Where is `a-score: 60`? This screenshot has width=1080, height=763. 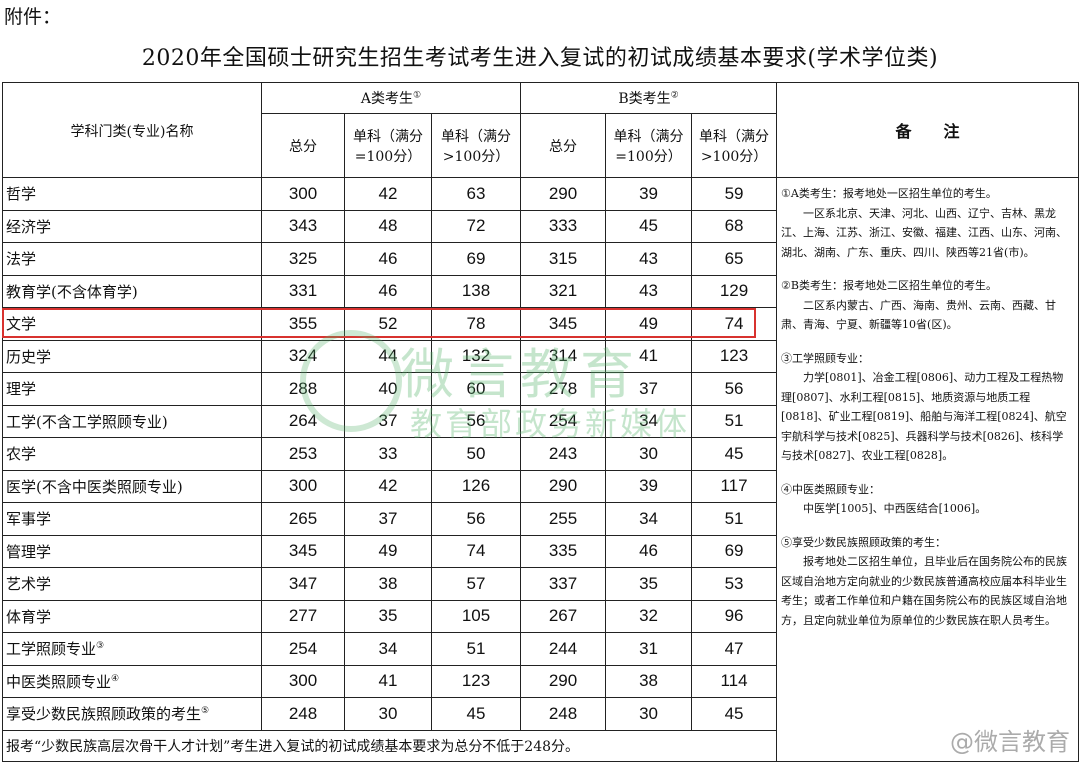 a-score: 60 is located at coordinates (476, 389).